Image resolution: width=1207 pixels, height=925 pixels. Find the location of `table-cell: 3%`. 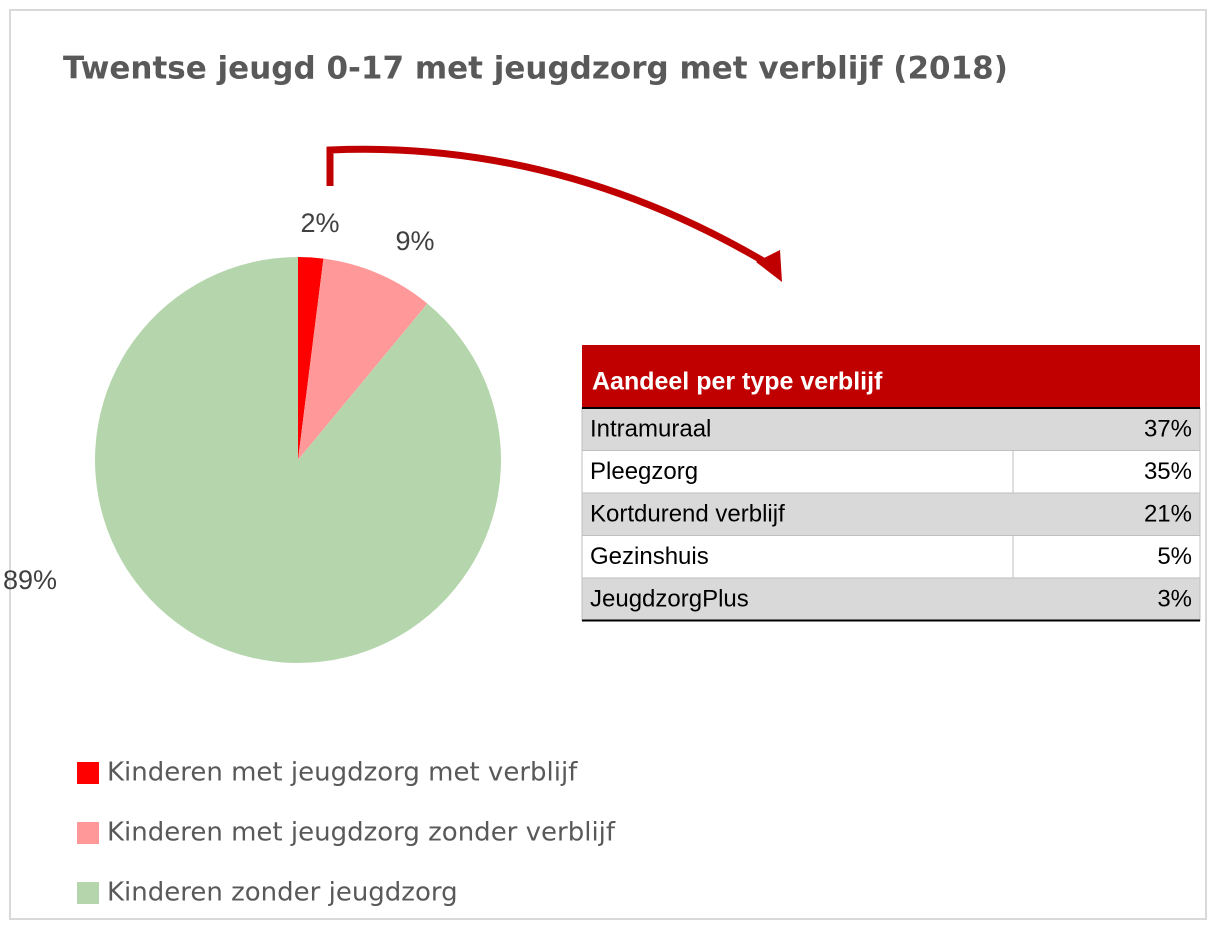

table-cell: 3% is located at coordinates (1174, 599).